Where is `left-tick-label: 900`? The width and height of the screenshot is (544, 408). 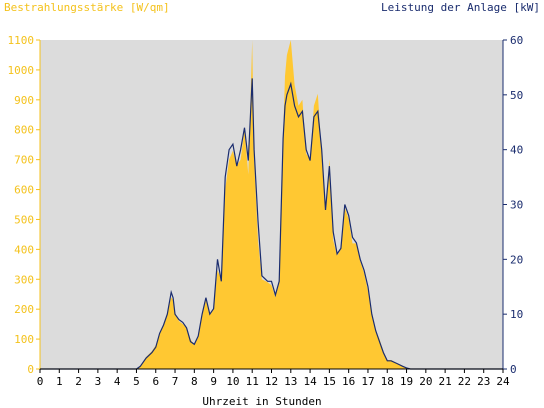 left-tick-label: 900 is located at coordinates (24, 100).